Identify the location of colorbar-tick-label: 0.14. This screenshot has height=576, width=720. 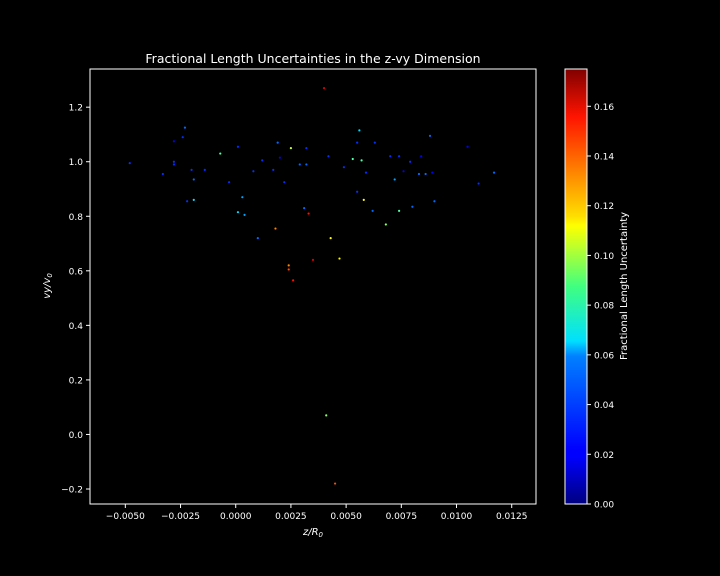
(604, 158).